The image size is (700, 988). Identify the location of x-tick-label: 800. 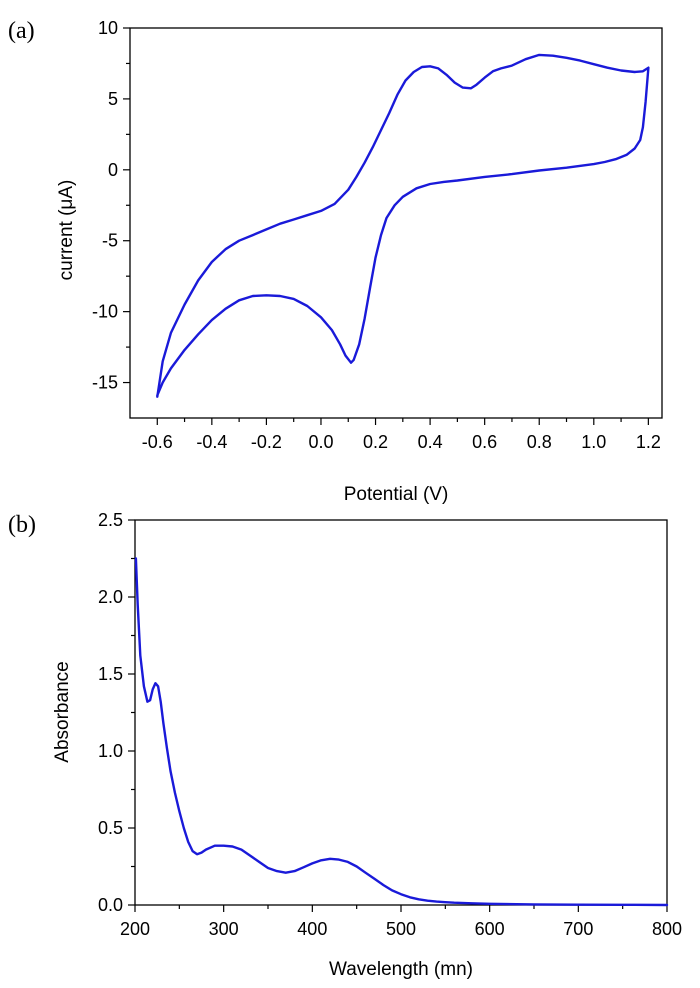
(667, 929).